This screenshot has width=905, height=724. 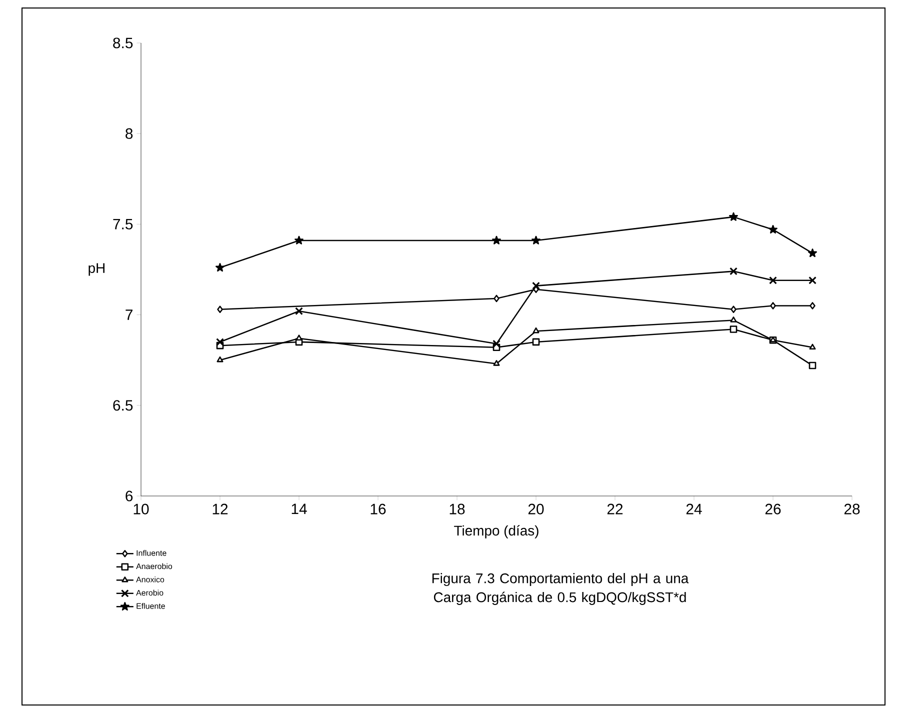 What do you see at coordinates (457, 509) in the screenshot?
I see `x-tick-label: 18` at bounding box center [457, 509].